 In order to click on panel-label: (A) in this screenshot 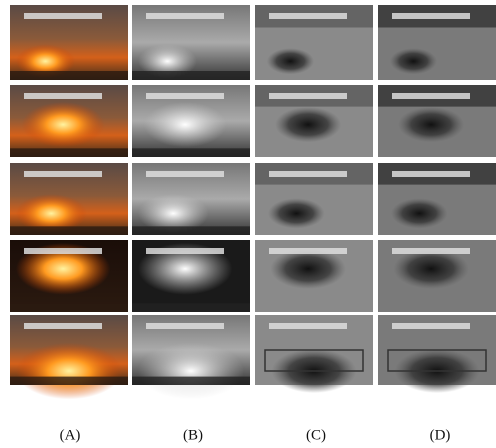, I will do `click(70, 435)`.